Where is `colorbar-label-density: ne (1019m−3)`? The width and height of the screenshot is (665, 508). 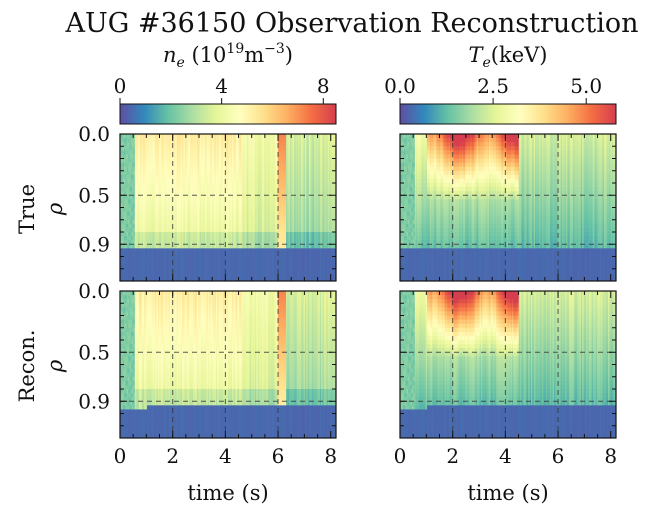 colorbar-label-density: ne (1019m−3) is located at coordinates (228, 56).